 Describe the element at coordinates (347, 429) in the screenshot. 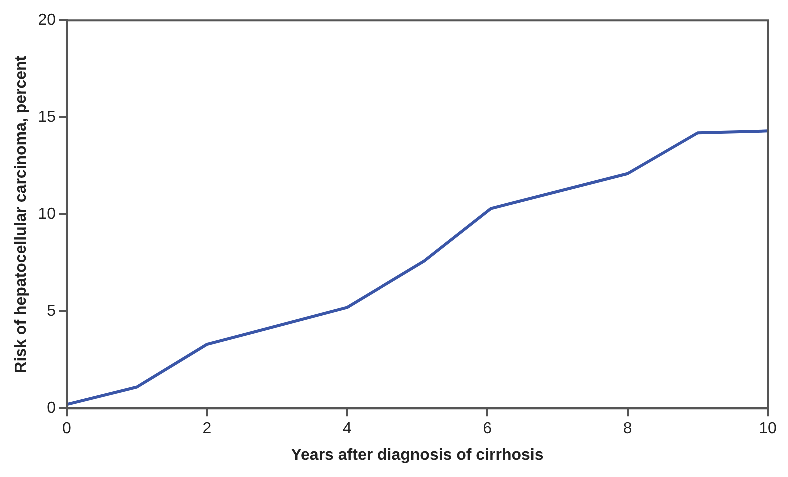

I see `x-tick-label: 4` at that location.